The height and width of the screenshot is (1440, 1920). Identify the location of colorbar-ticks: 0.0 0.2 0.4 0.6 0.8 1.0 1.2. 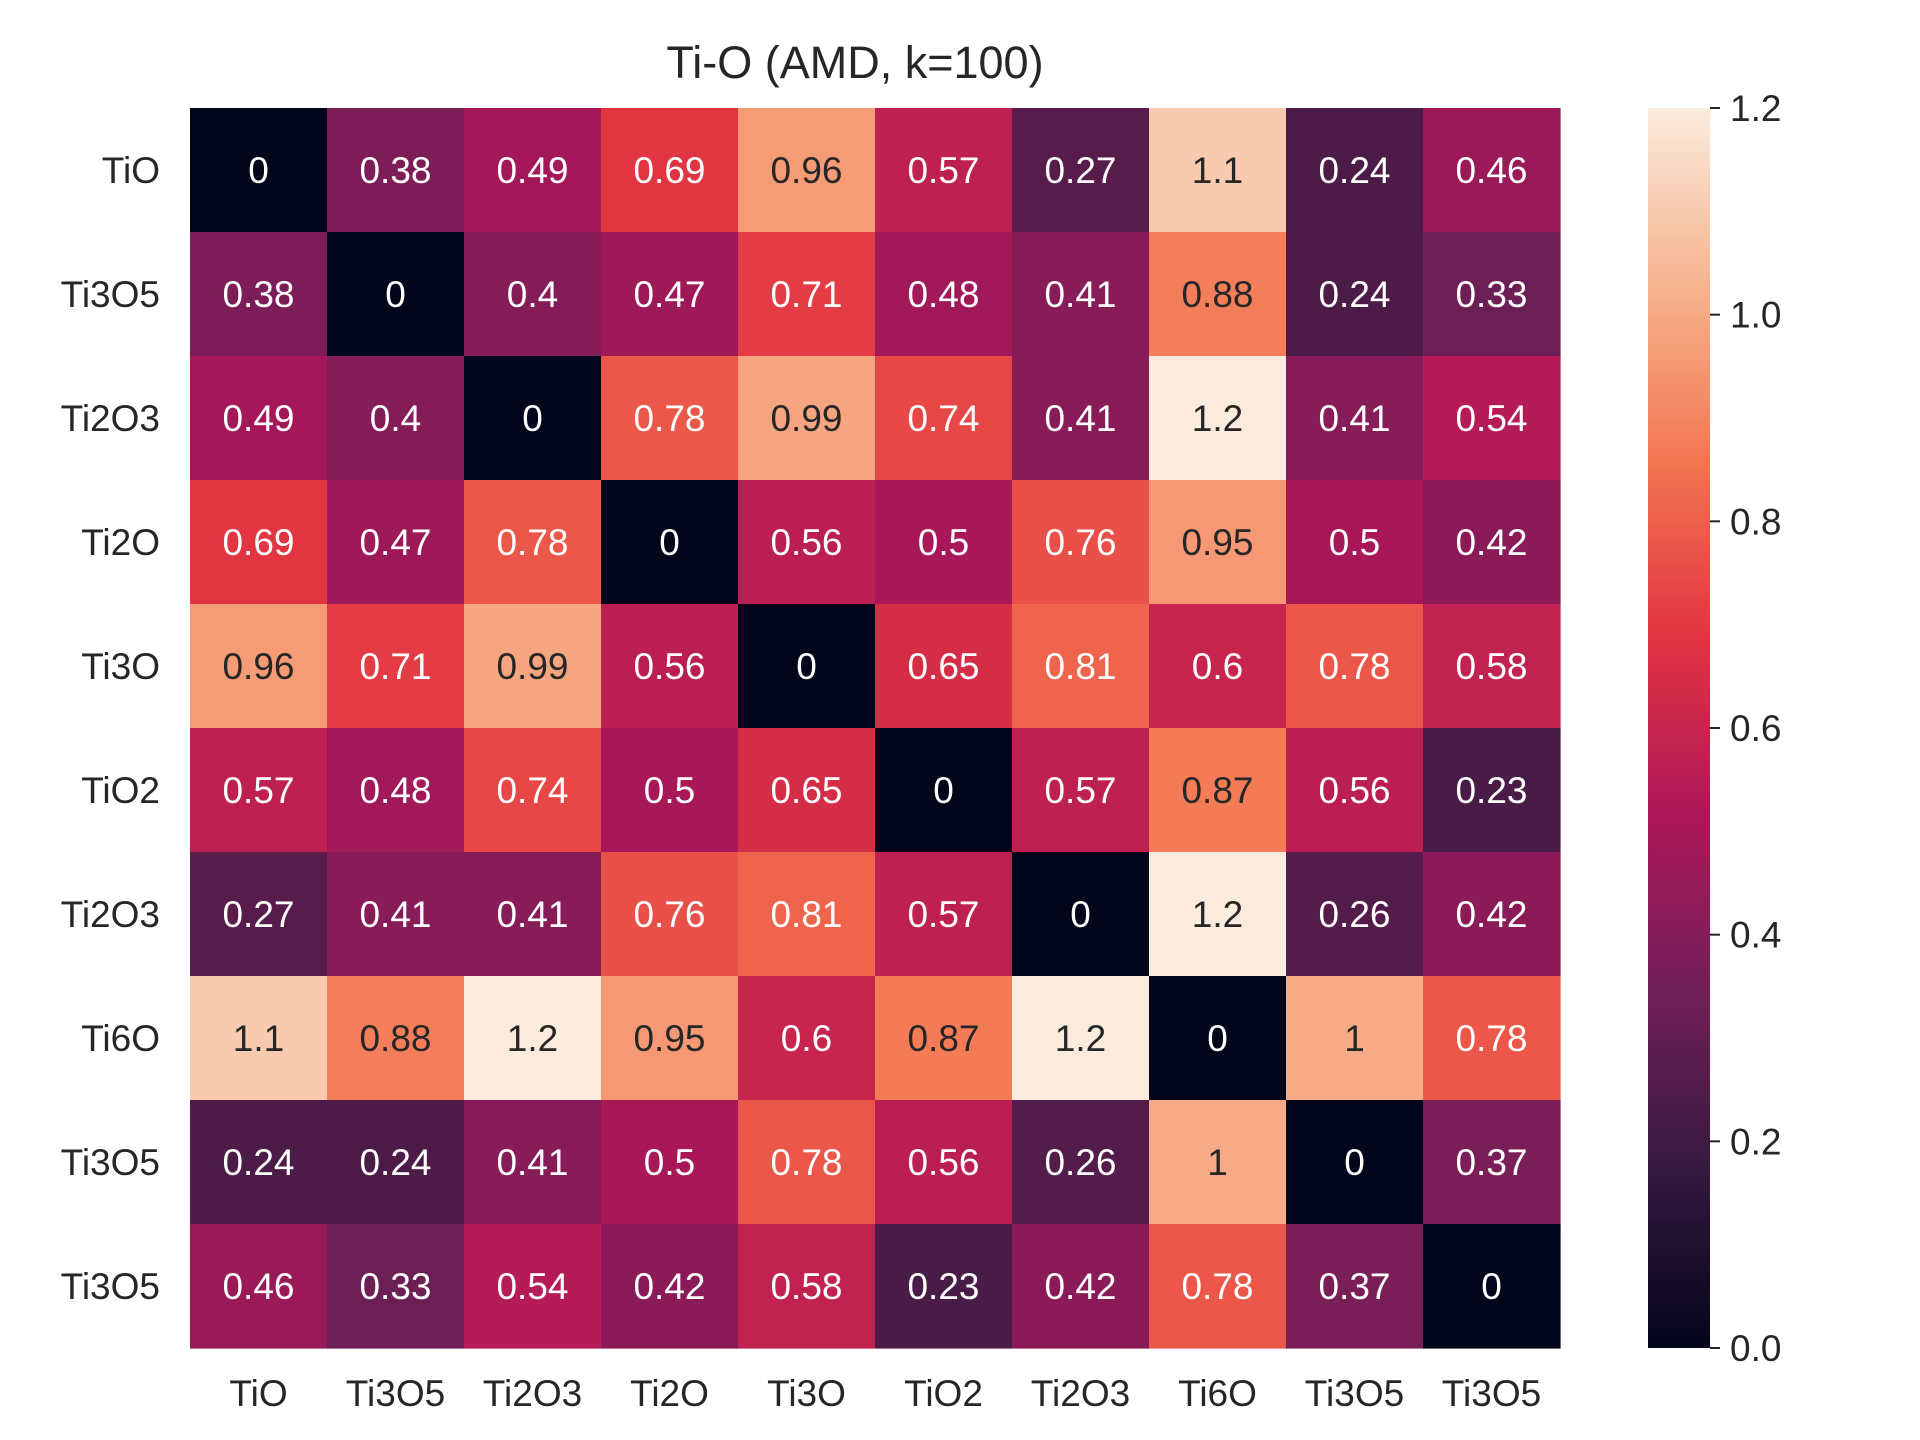
(1745, 728).